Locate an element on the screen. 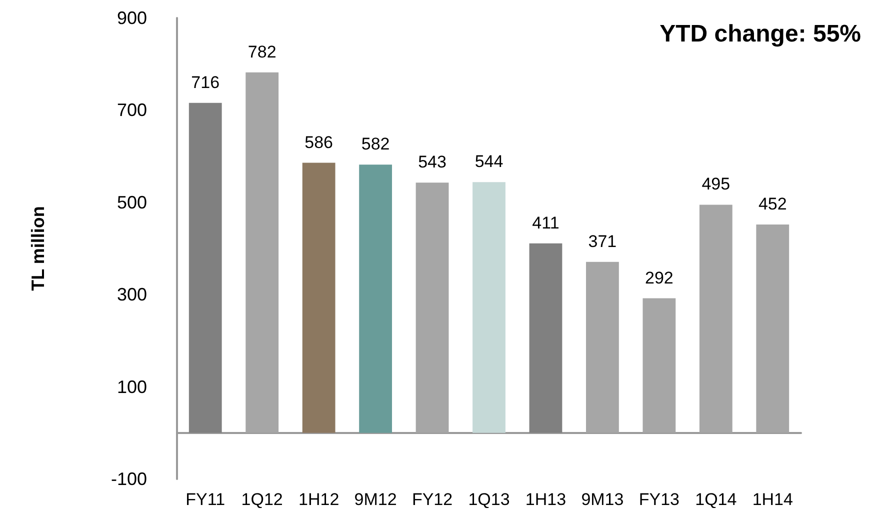  x-tick-label: 1Q13 is located at coordinates (489, 499).